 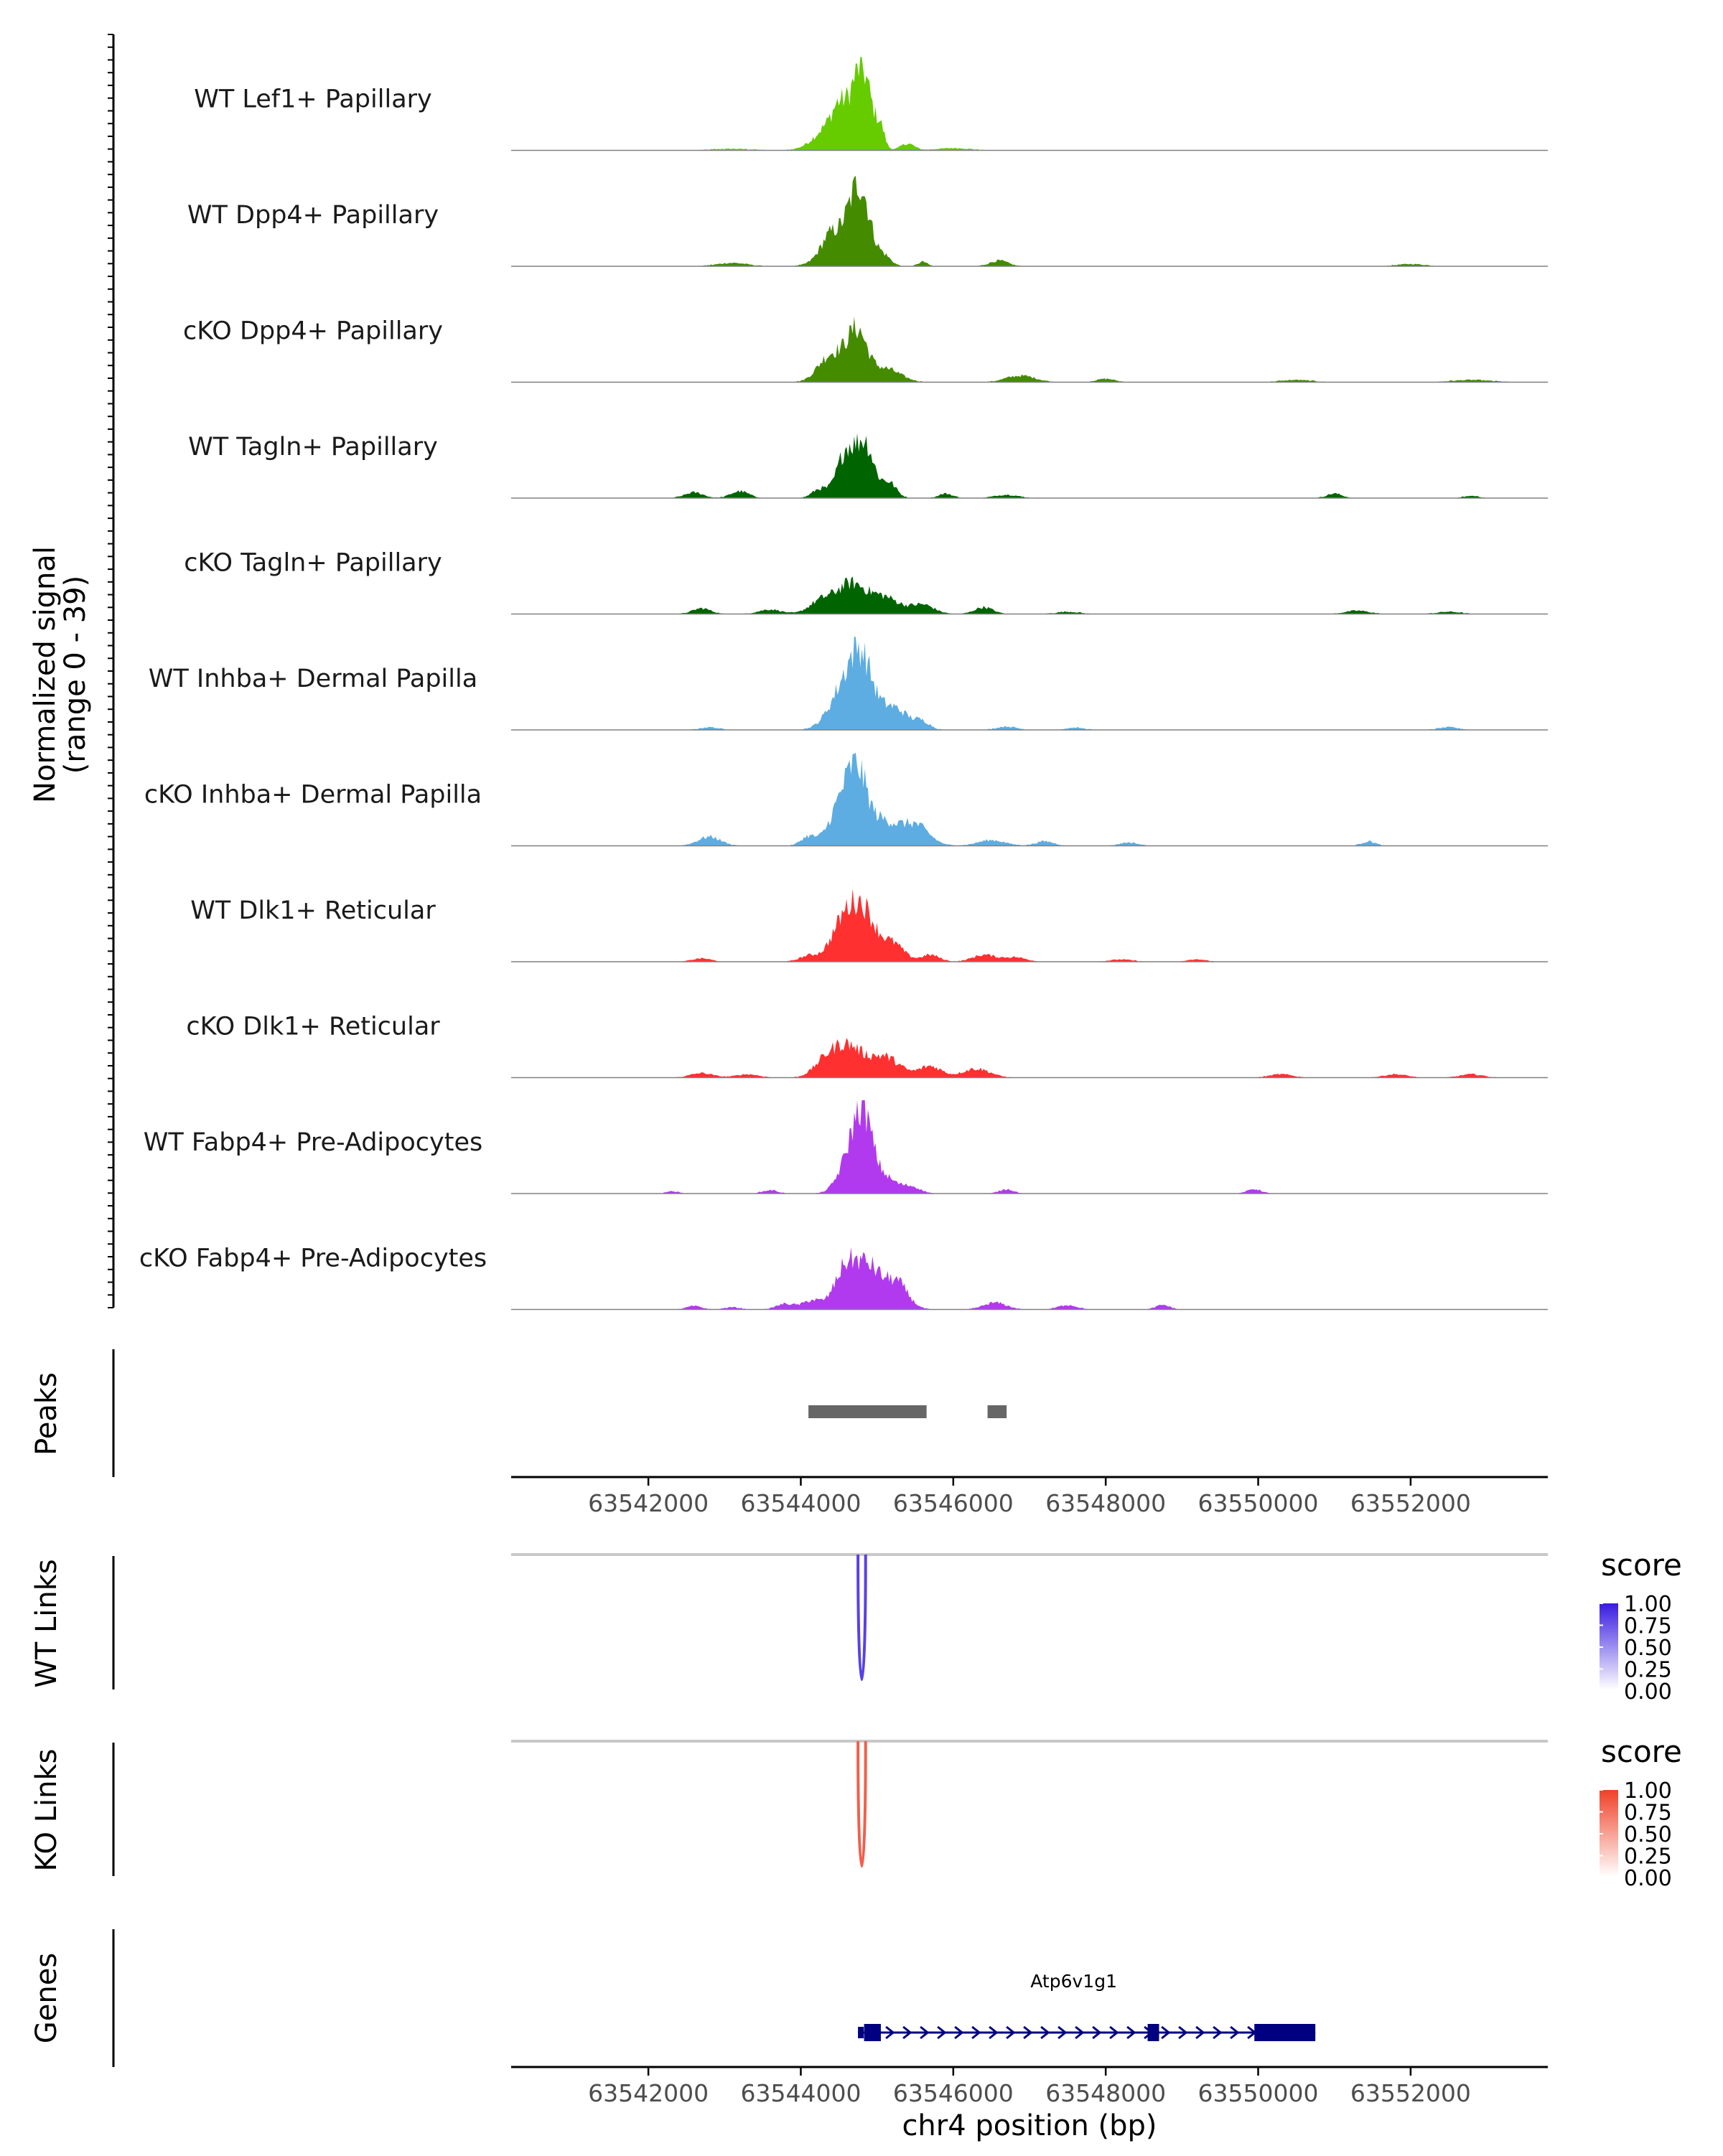 What do you see at coordinates (313, 1027) in the screenshot?
I see `coverage-track-label: cKO Dlk1+ Reticular` at bounding box center [313, 1027].